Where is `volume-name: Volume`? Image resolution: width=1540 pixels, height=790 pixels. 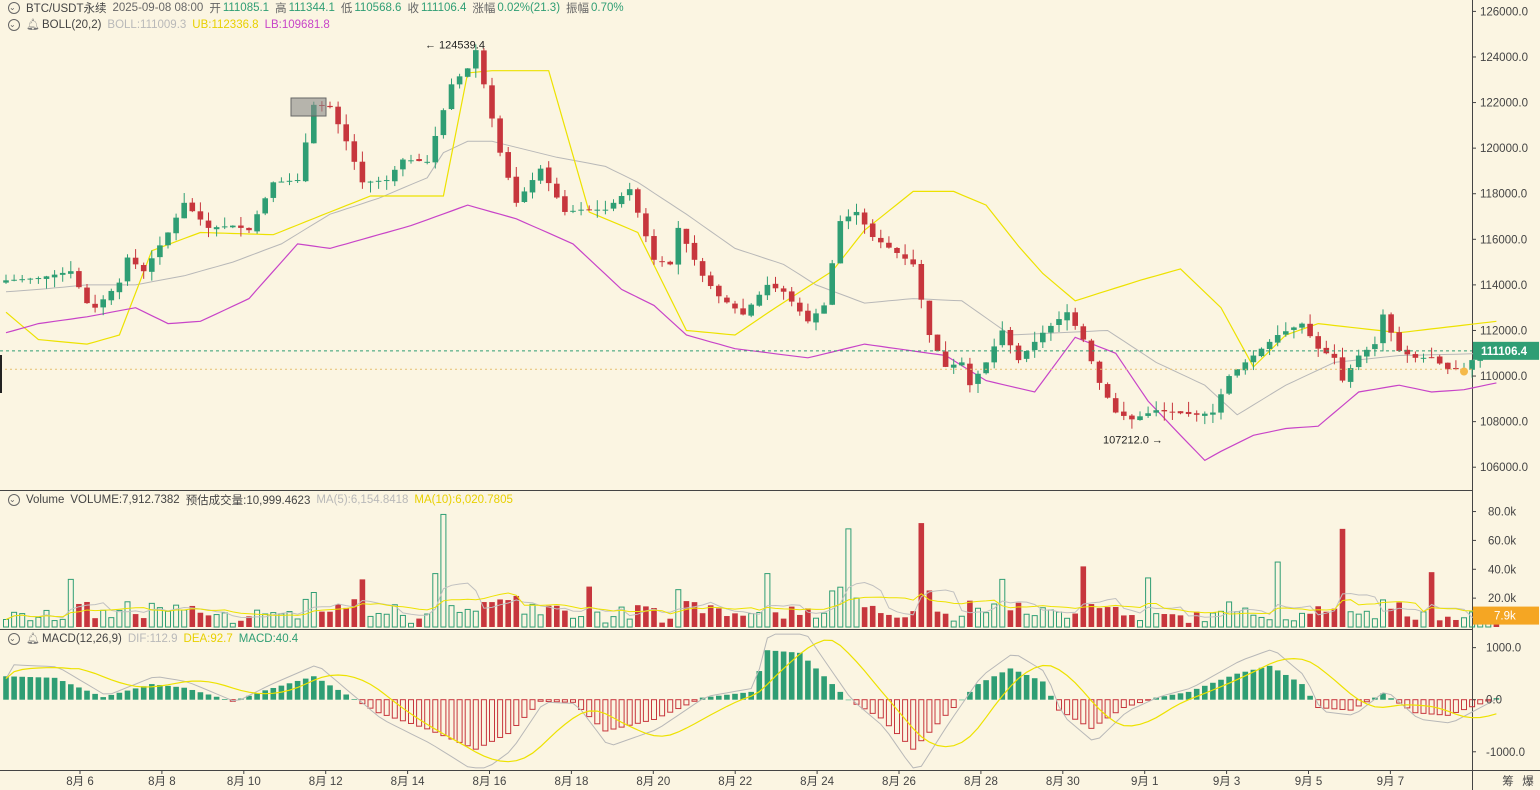 volume-name: Volume is located at coordinates (45, 500).